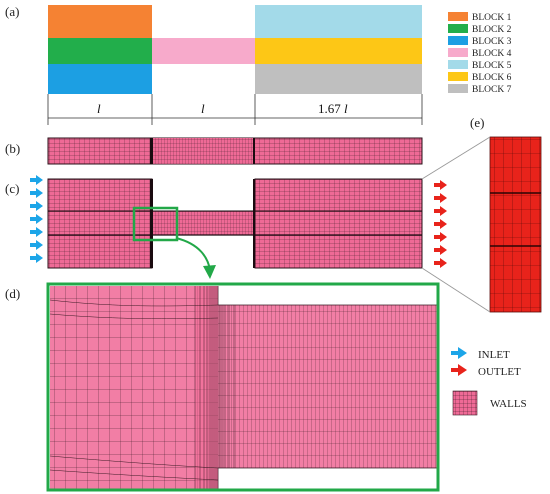  Describe the element at coordinates (235, 109) in the screenshot. I see `dimension-lines` at that location.